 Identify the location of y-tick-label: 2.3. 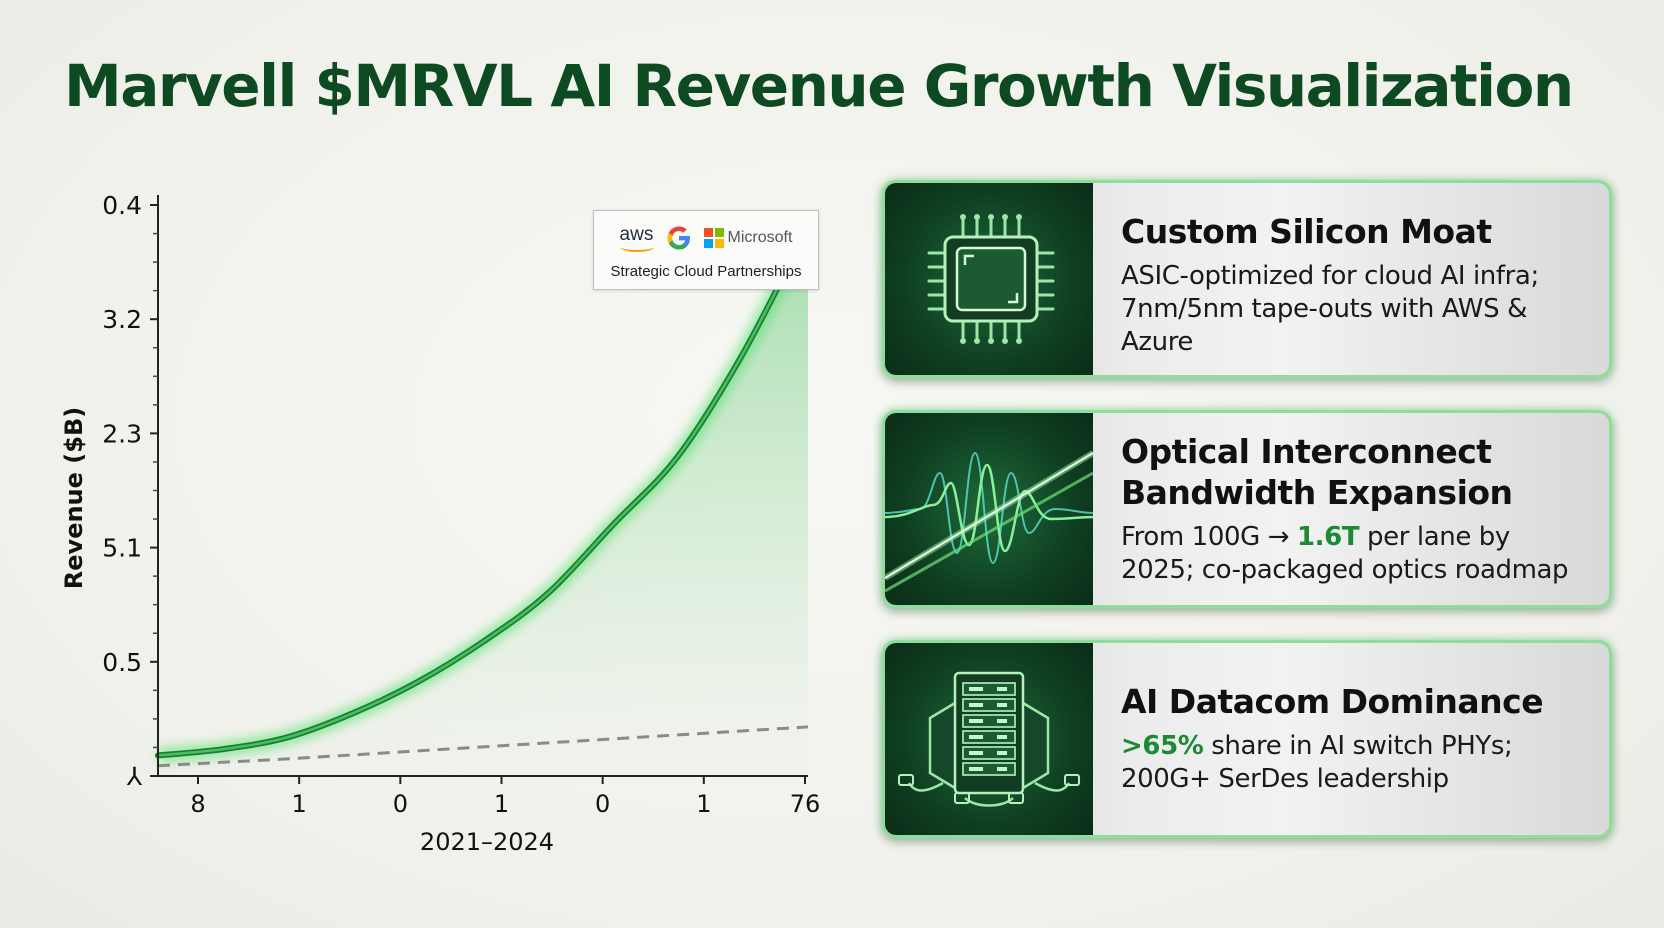
(122, 433).